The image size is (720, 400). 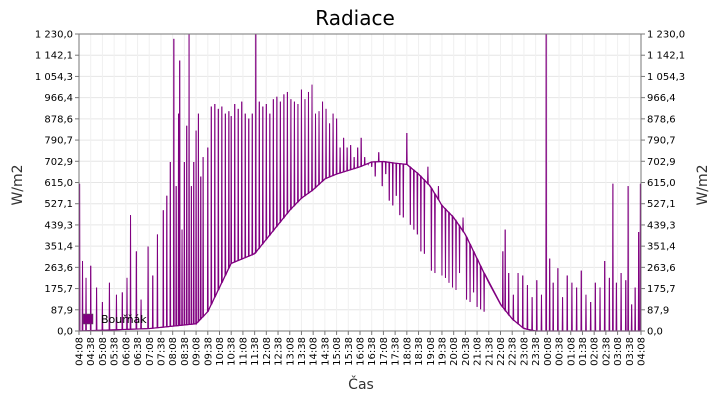 I want to click on x-tick-label: 20:38, so click(x=466, y=351).